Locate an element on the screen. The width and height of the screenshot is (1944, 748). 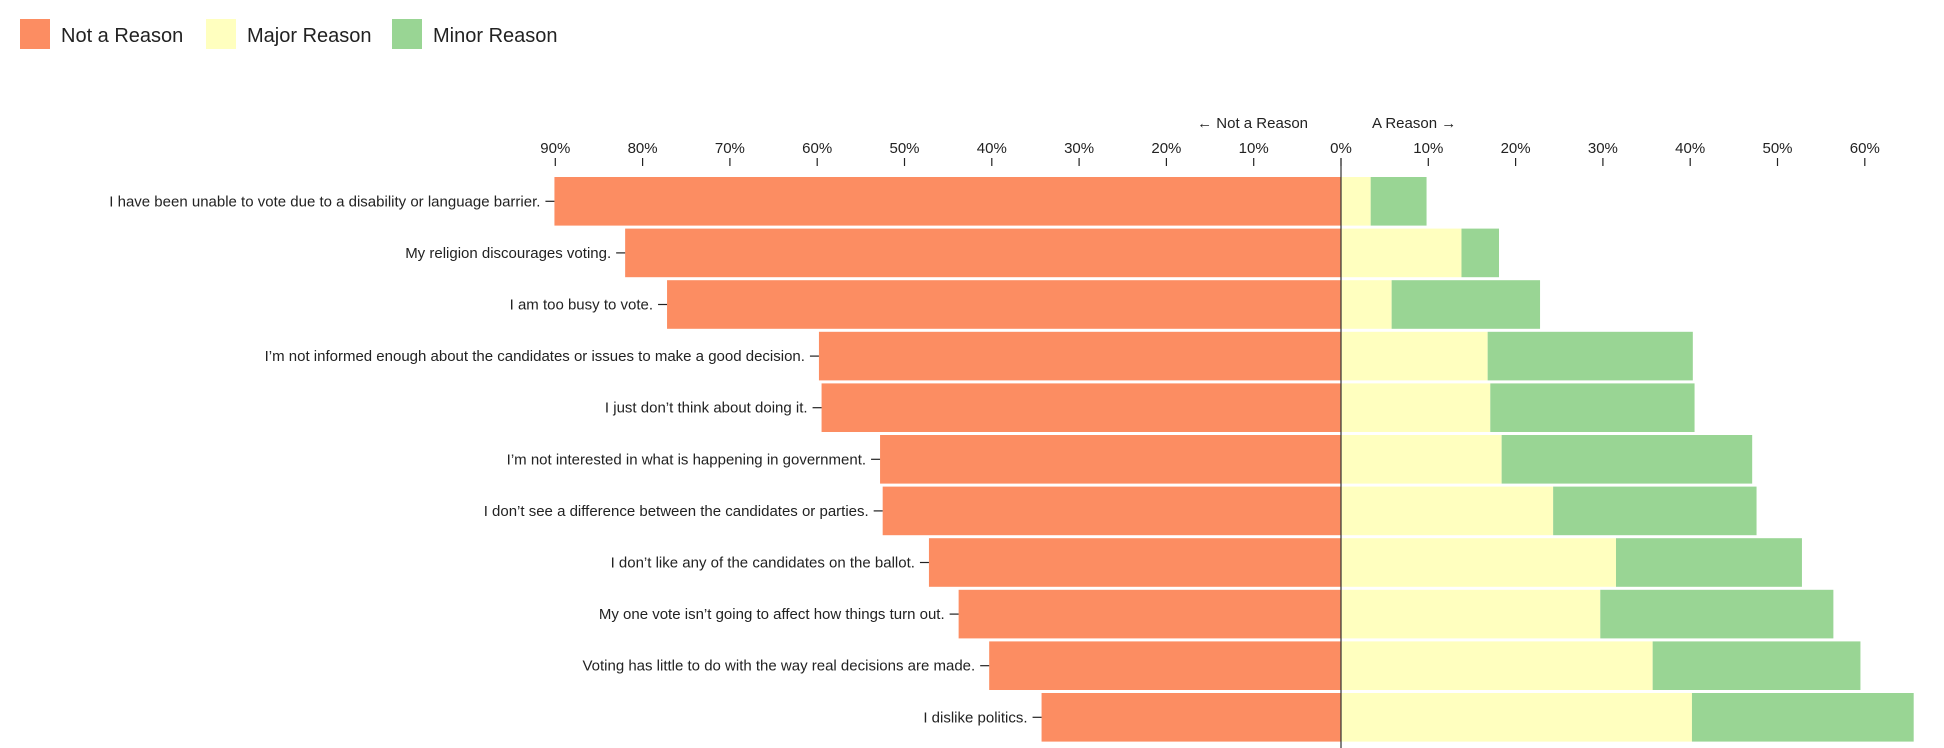
x-tick-label: 80% is located at coordinates (643, 148).